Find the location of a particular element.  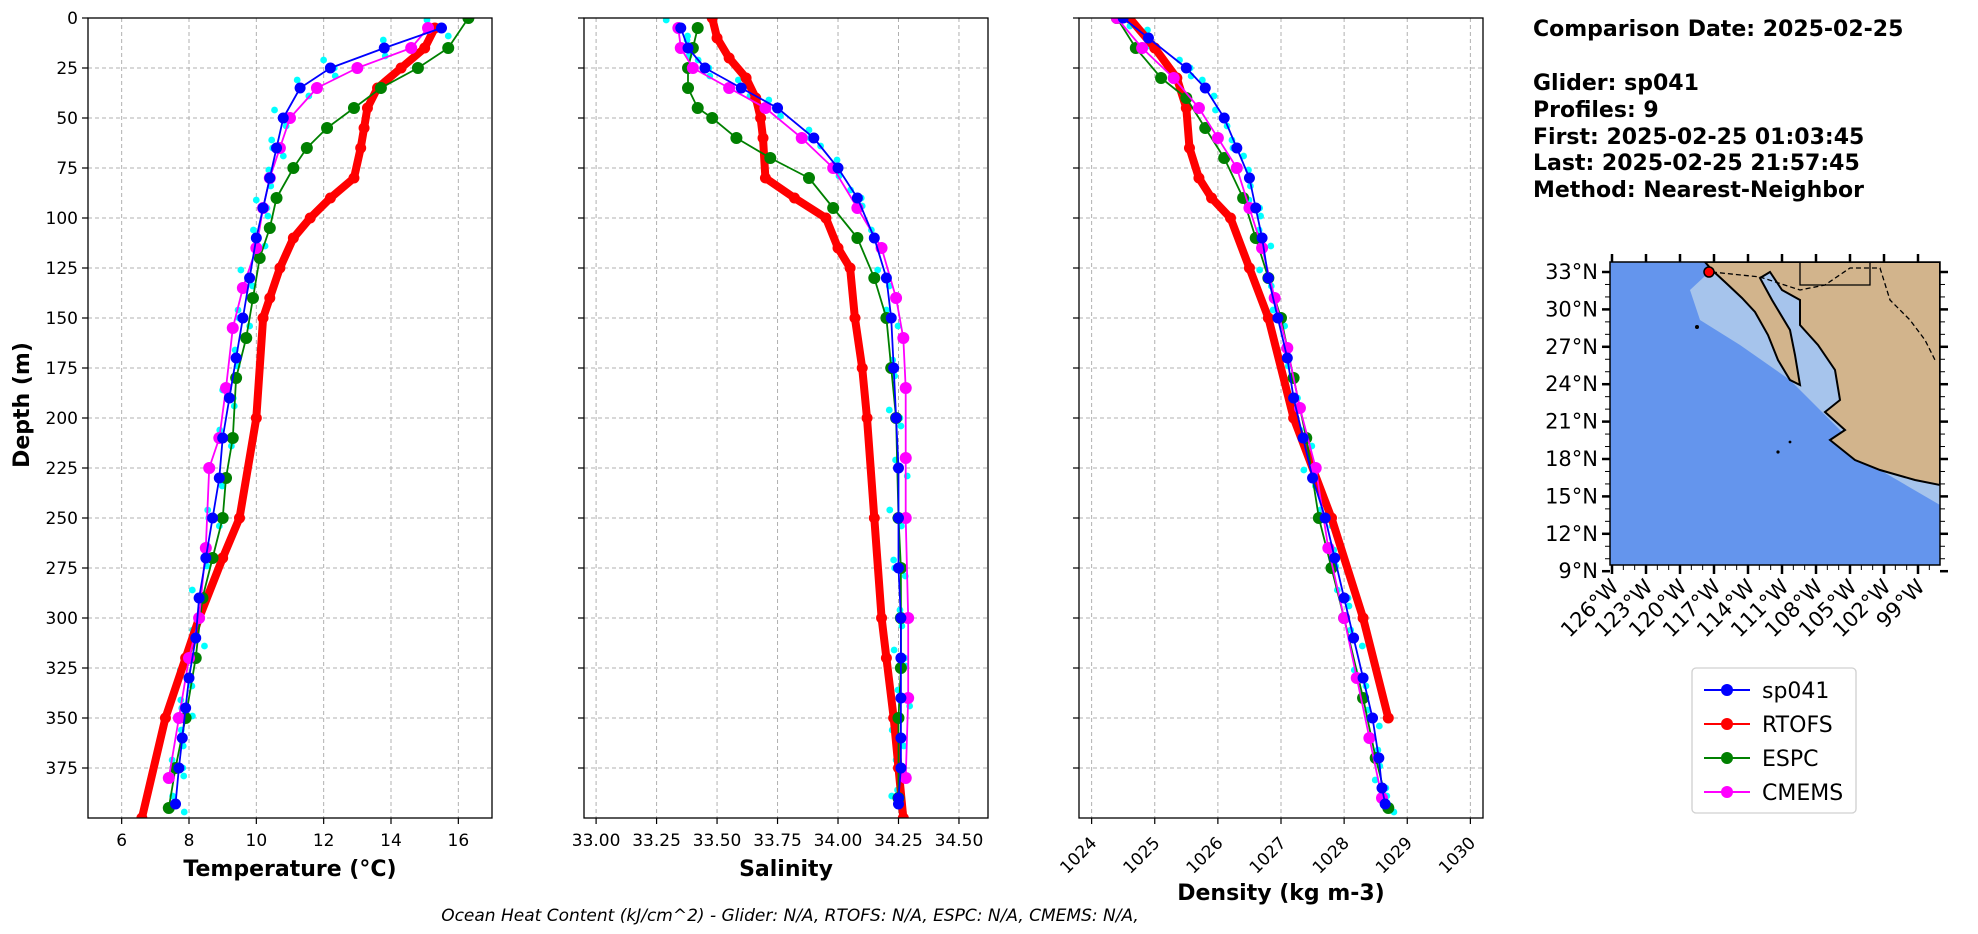

x-tick-label: 1030 is located at coordinates (1457, 855).